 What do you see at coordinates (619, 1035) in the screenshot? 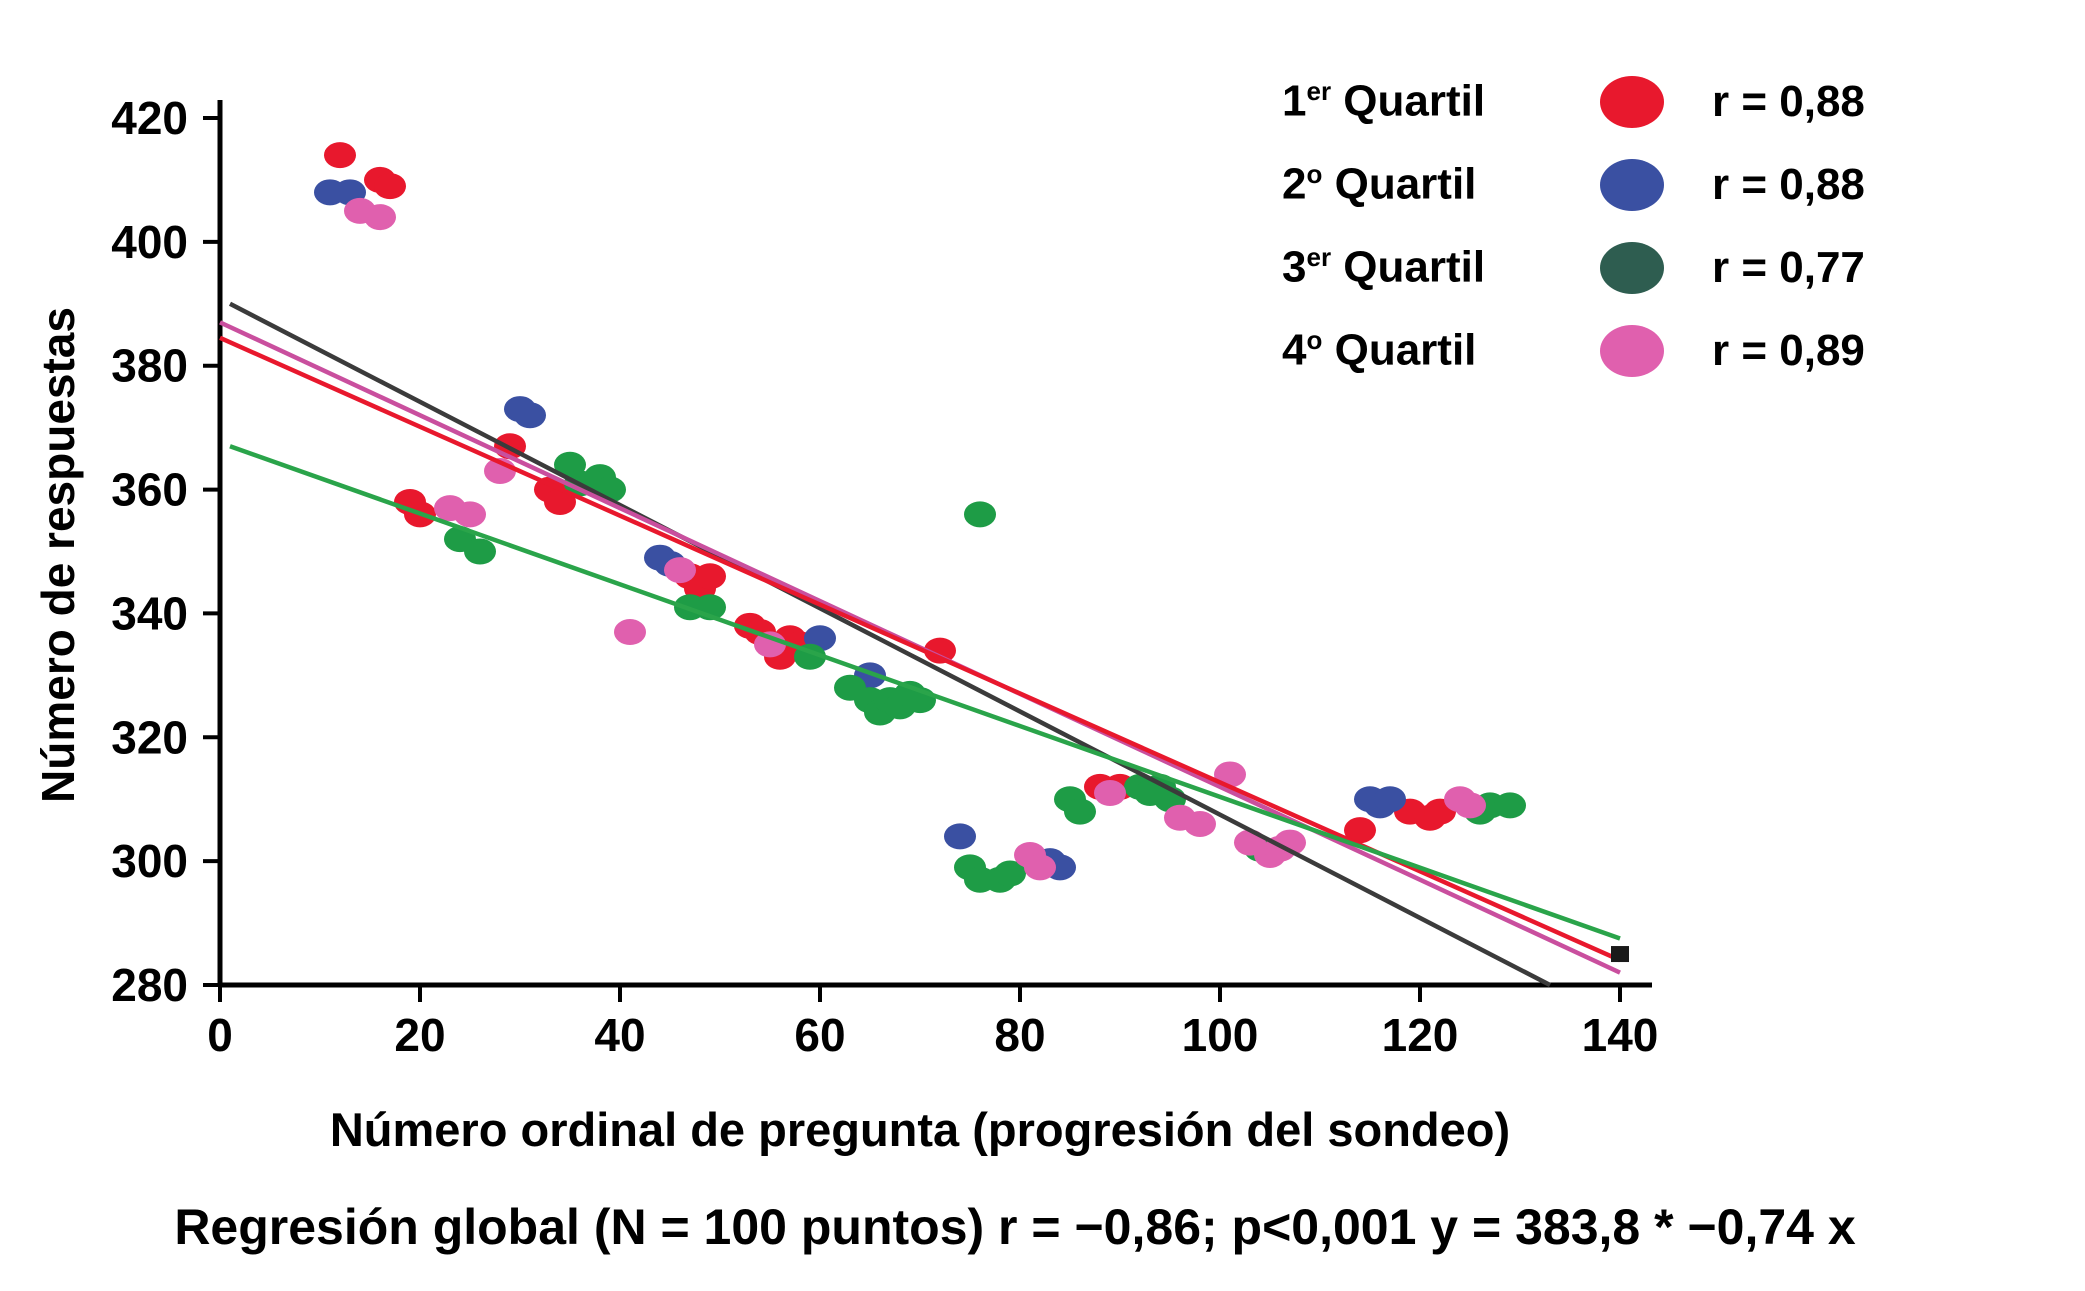
I see `x-tick-label: 40` at bounding box center [619, 1035].